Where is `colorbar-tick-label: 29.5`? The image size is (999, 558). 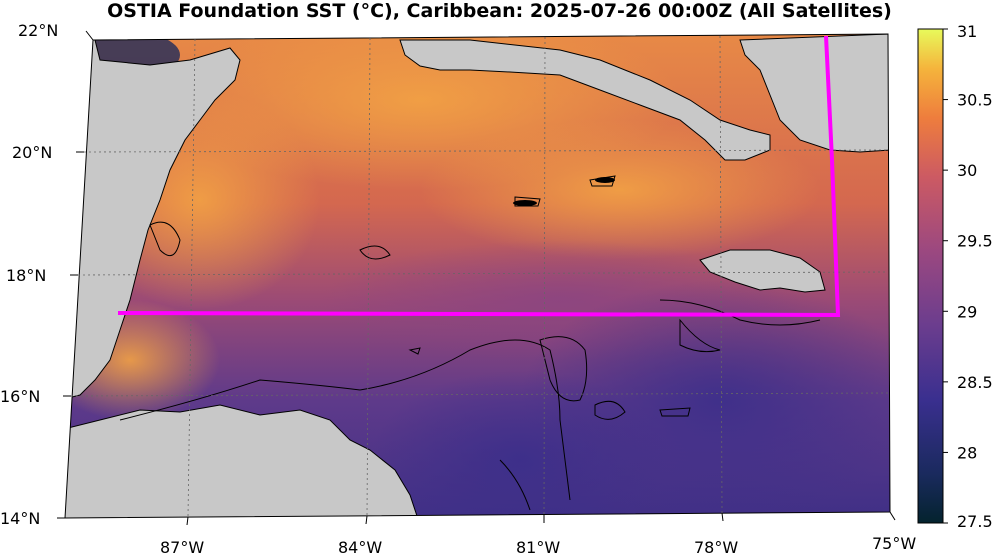 colorbar-tick-label: 29.5 is located at coordinates (975, 241).